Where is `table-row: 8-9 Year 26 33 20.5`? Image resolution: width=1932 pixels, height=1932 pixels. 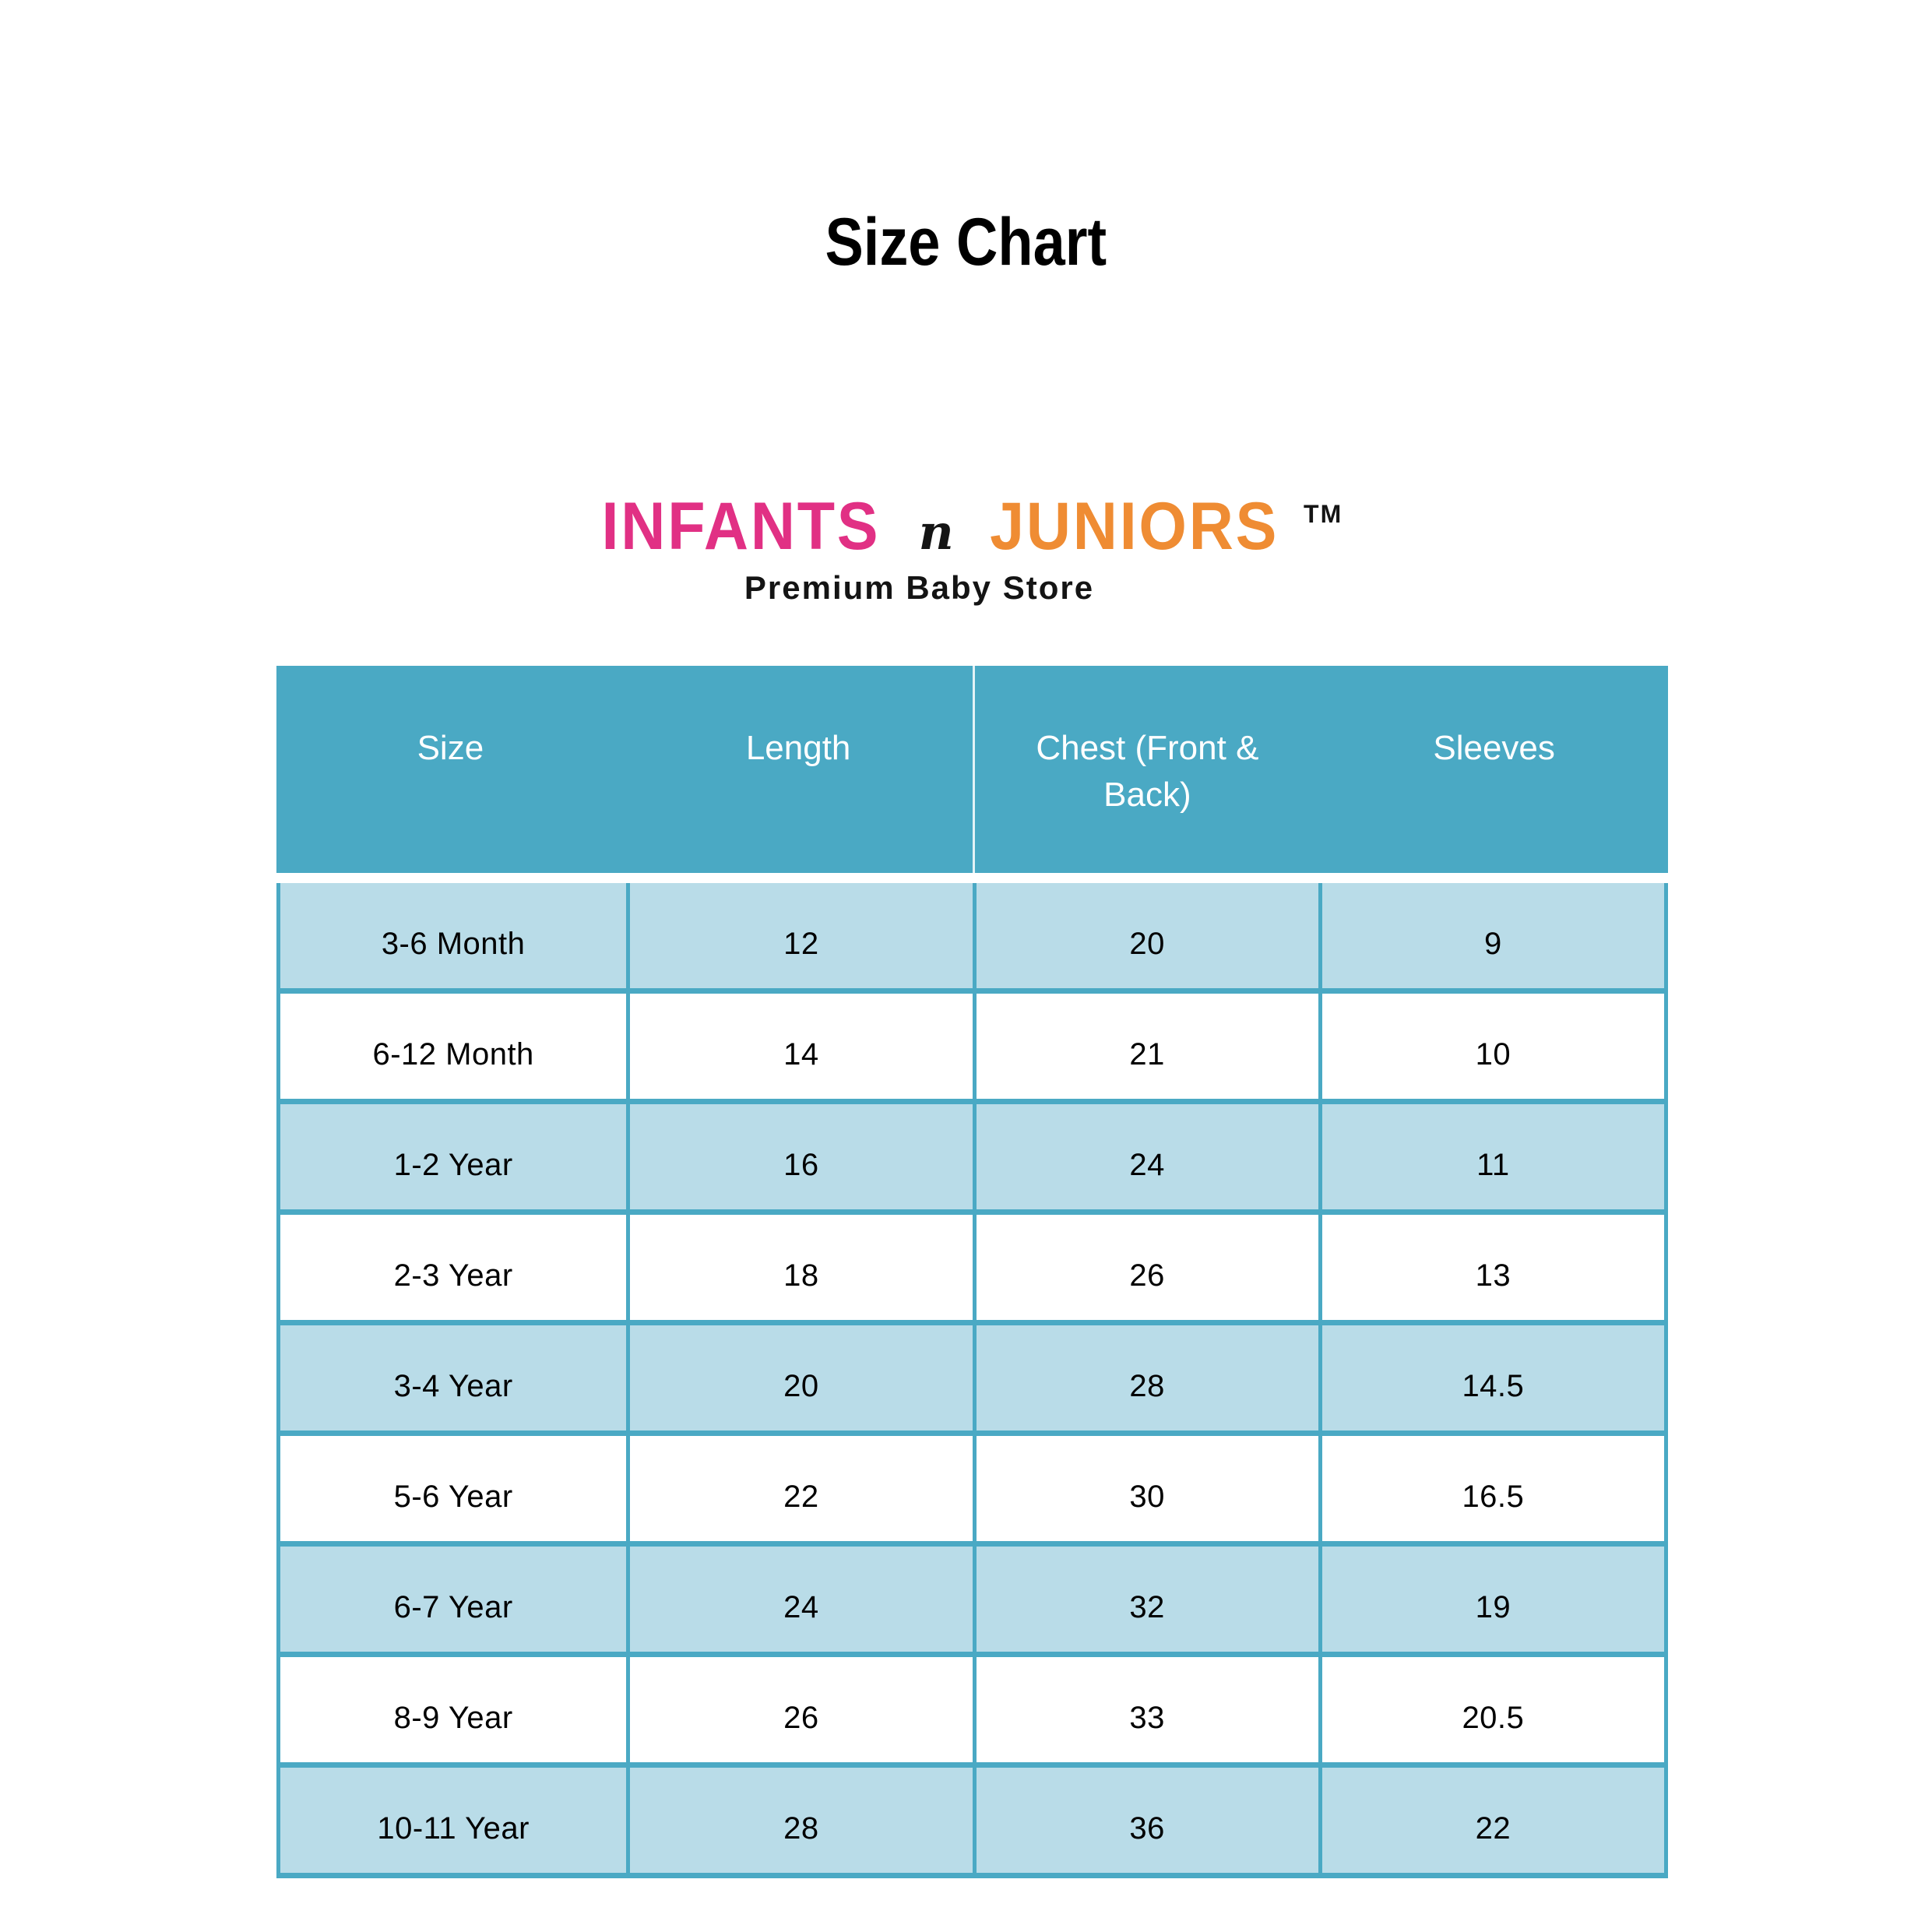 table-row: 8-9 Year 26 33 20.5 is located at coordinates (972, 1712).